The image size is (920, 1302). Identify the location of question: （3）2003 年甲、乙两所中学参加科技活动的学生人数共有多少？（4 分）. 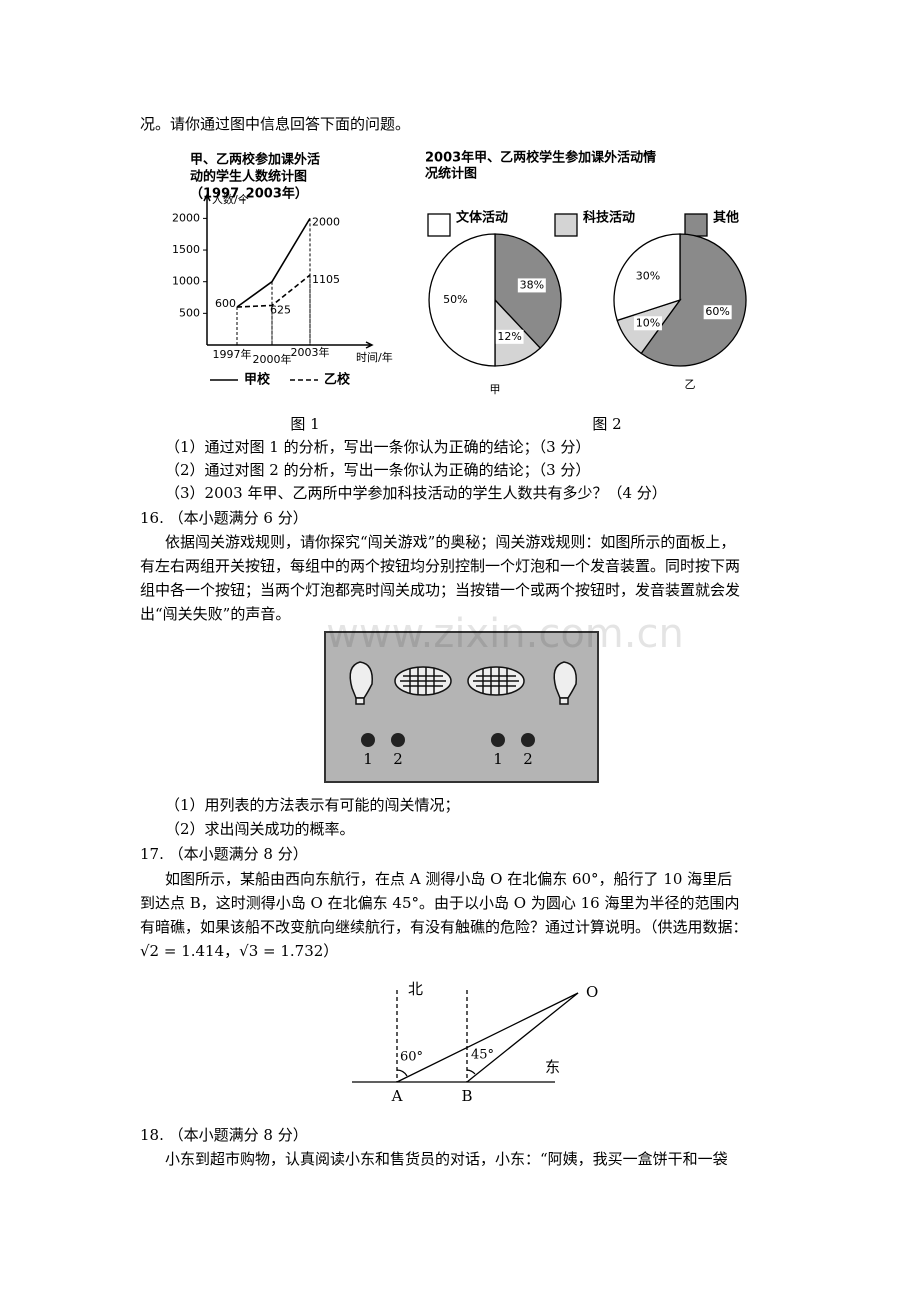
(416, 493).